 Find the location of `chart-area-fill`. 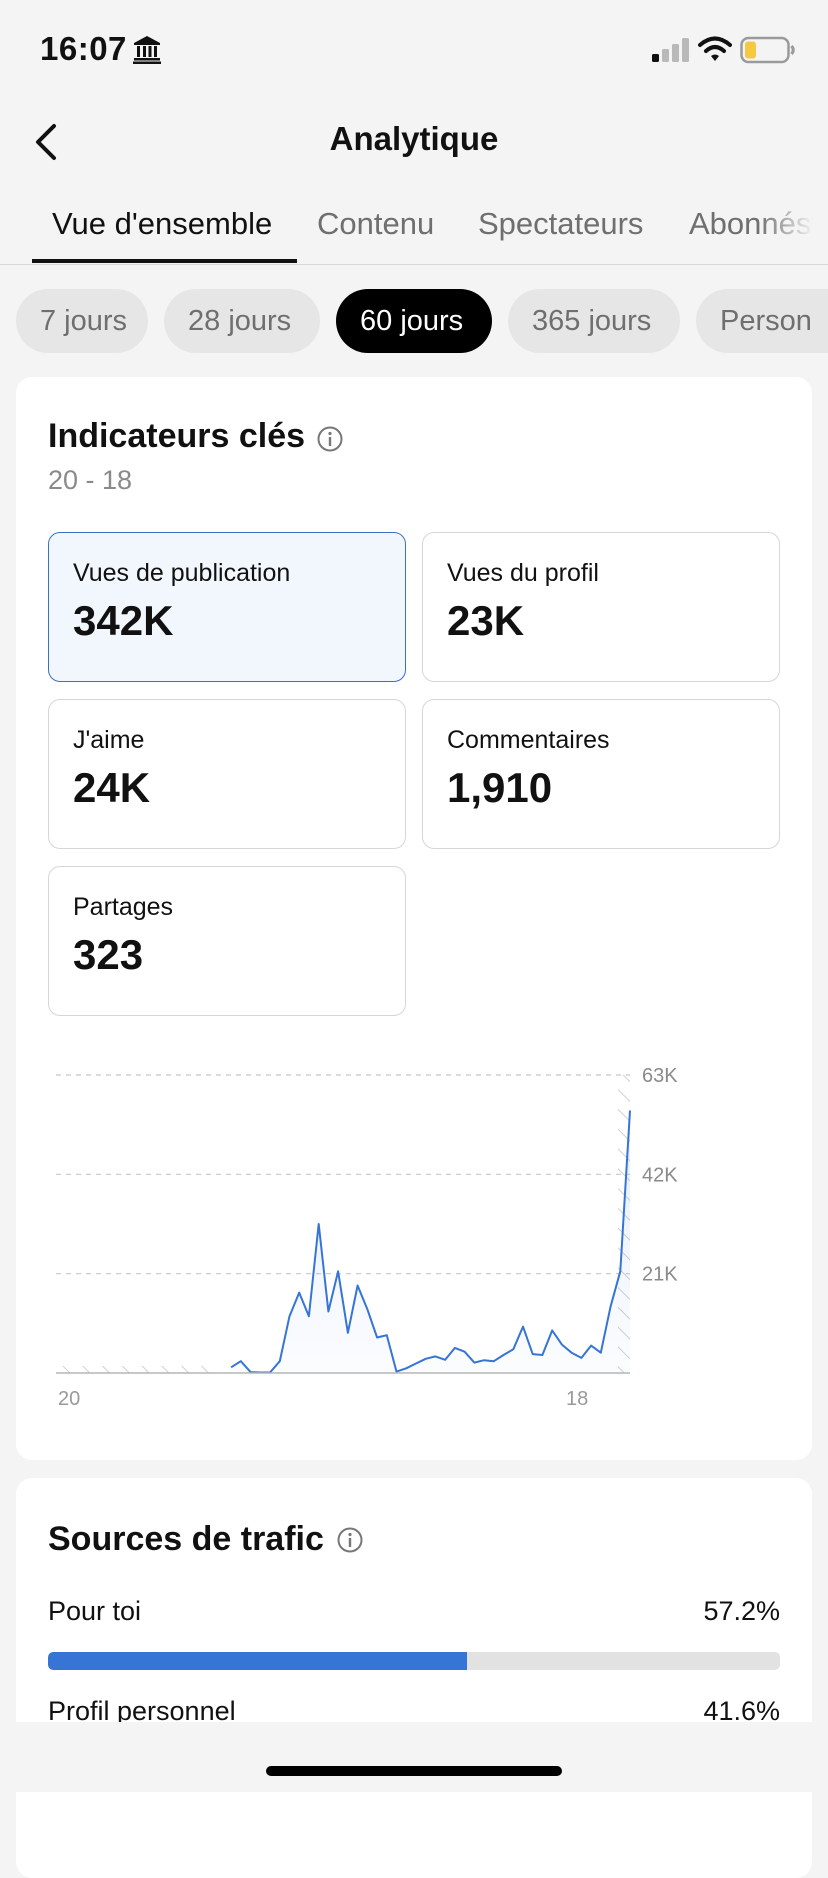

chart-area-fill is located at coordinates (430, 1241).